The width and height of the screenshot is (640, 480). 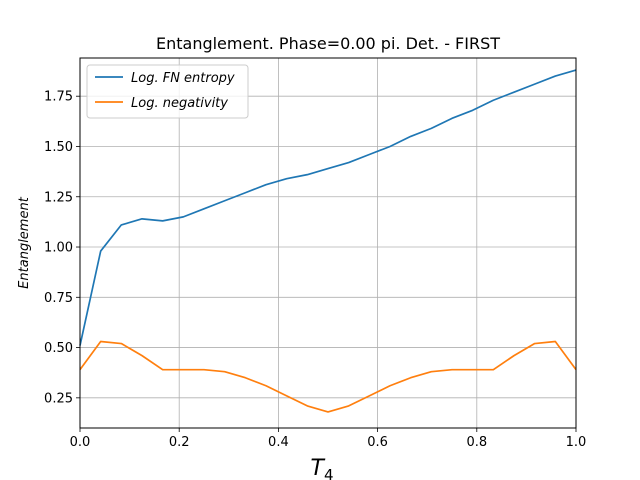 What do you see at coordinates (24, 242) in the screenshot?
I see `y-axis-label: Entanglement` at bounding box center [24, 242].